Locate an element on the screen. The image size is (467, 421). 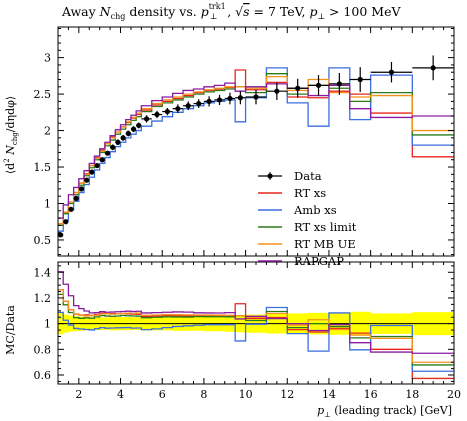
legend: Data RT xs Amb xs RT xs limit RT MB UE RAPGAP is located at coordinates (307, 218).